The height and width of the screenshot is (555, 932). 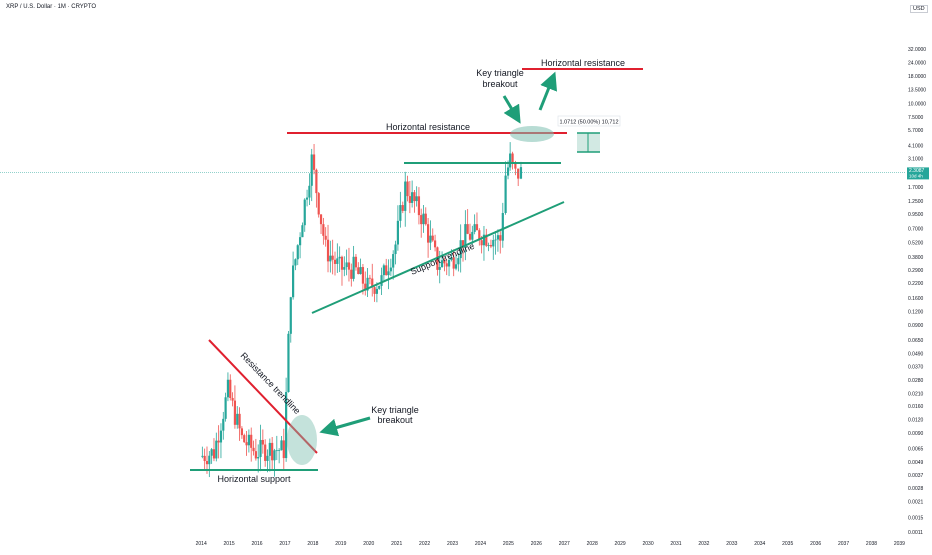 I want to click on y-tick-label: 32.0000, so click(x=917, y=50).